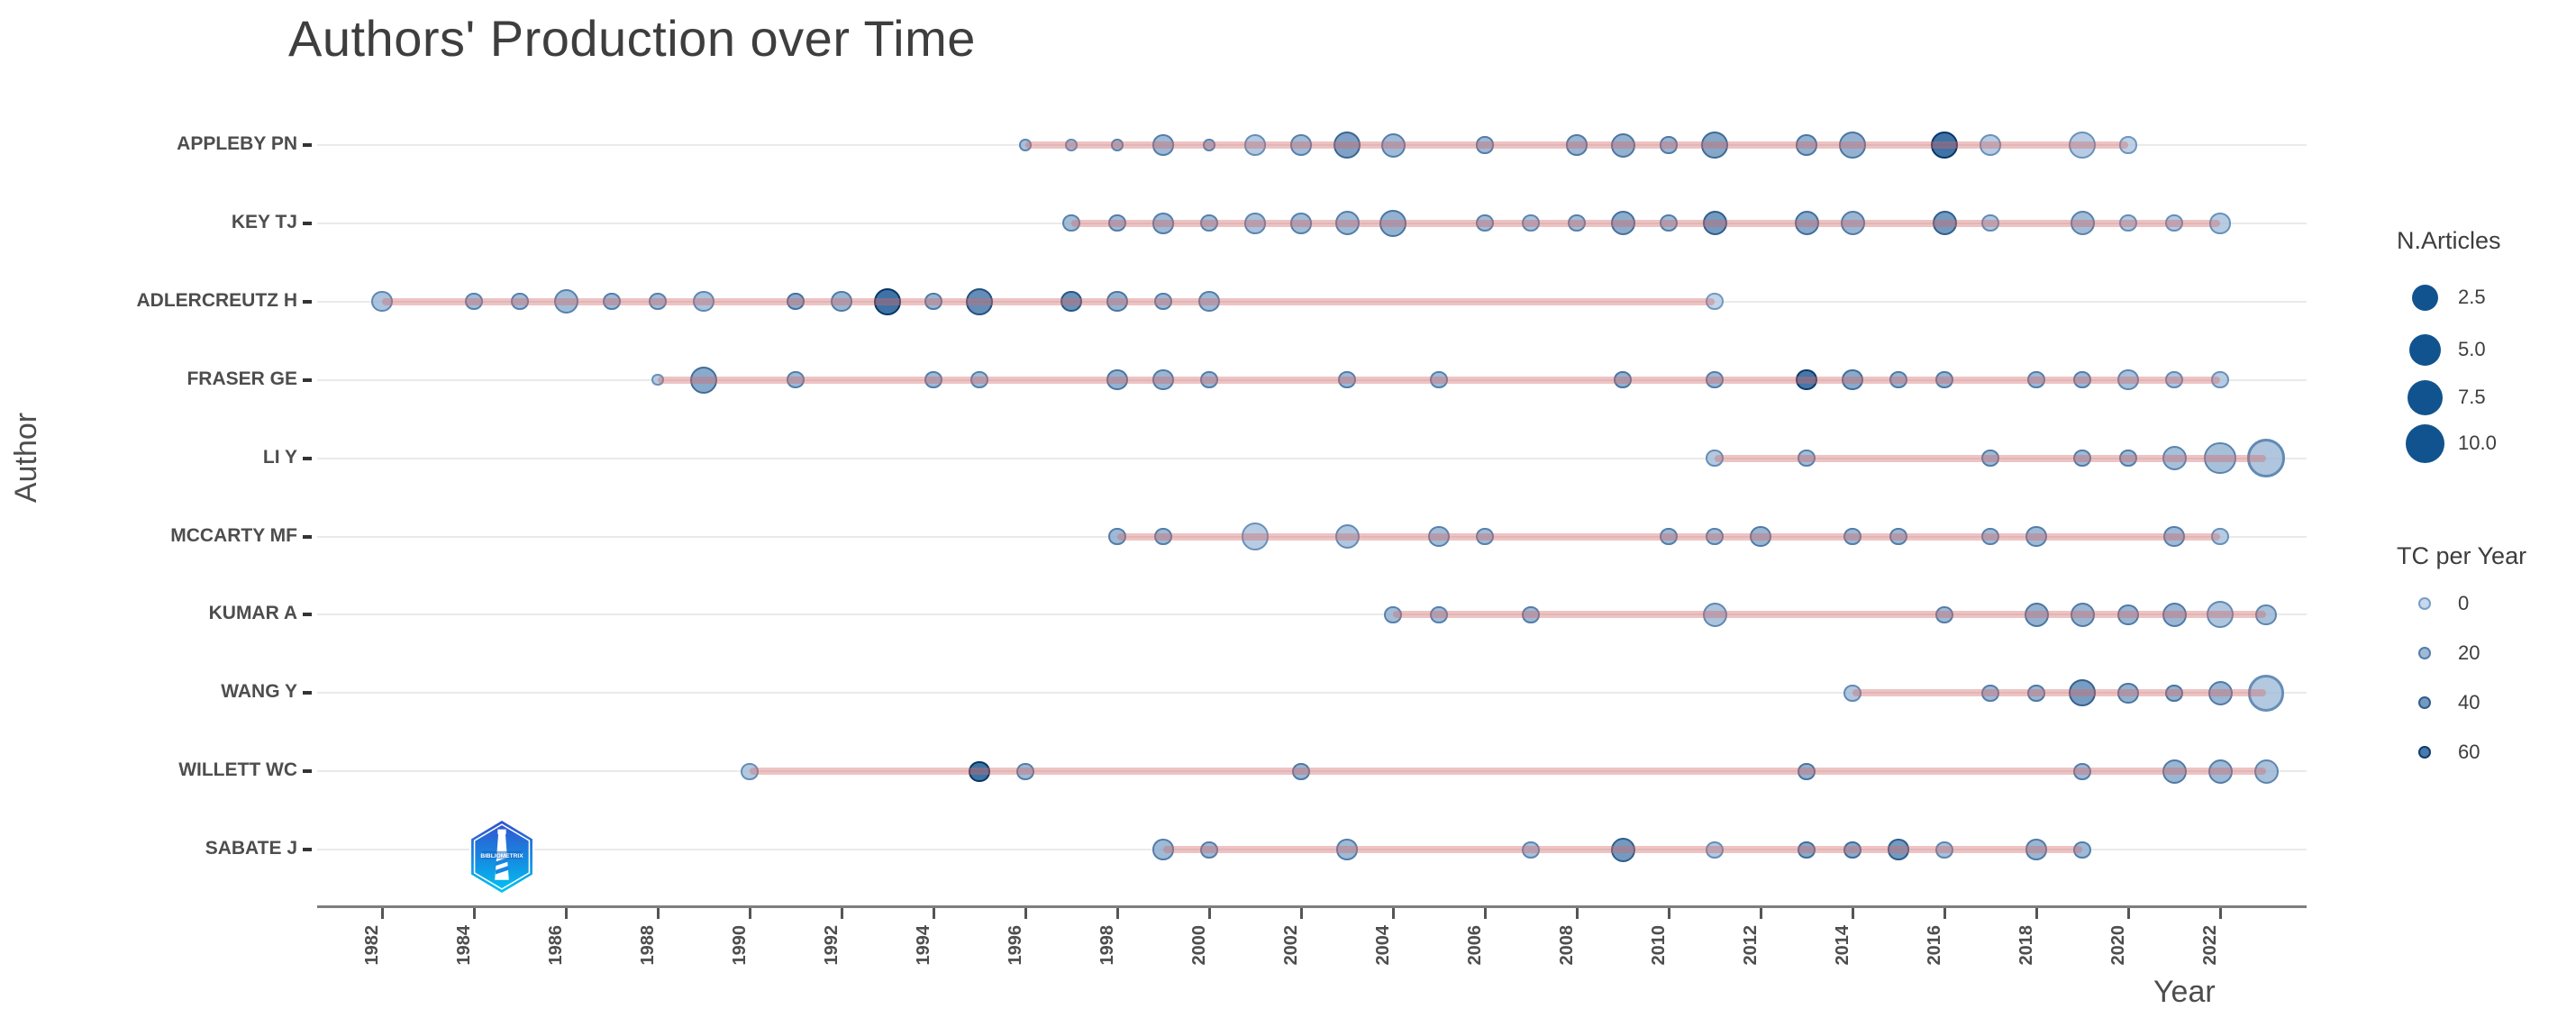 The image size is (2576, 1027). Describe the element at coordinates (279, 457) in the screenshot. I see `author-axis-label: LI Y` at that location.